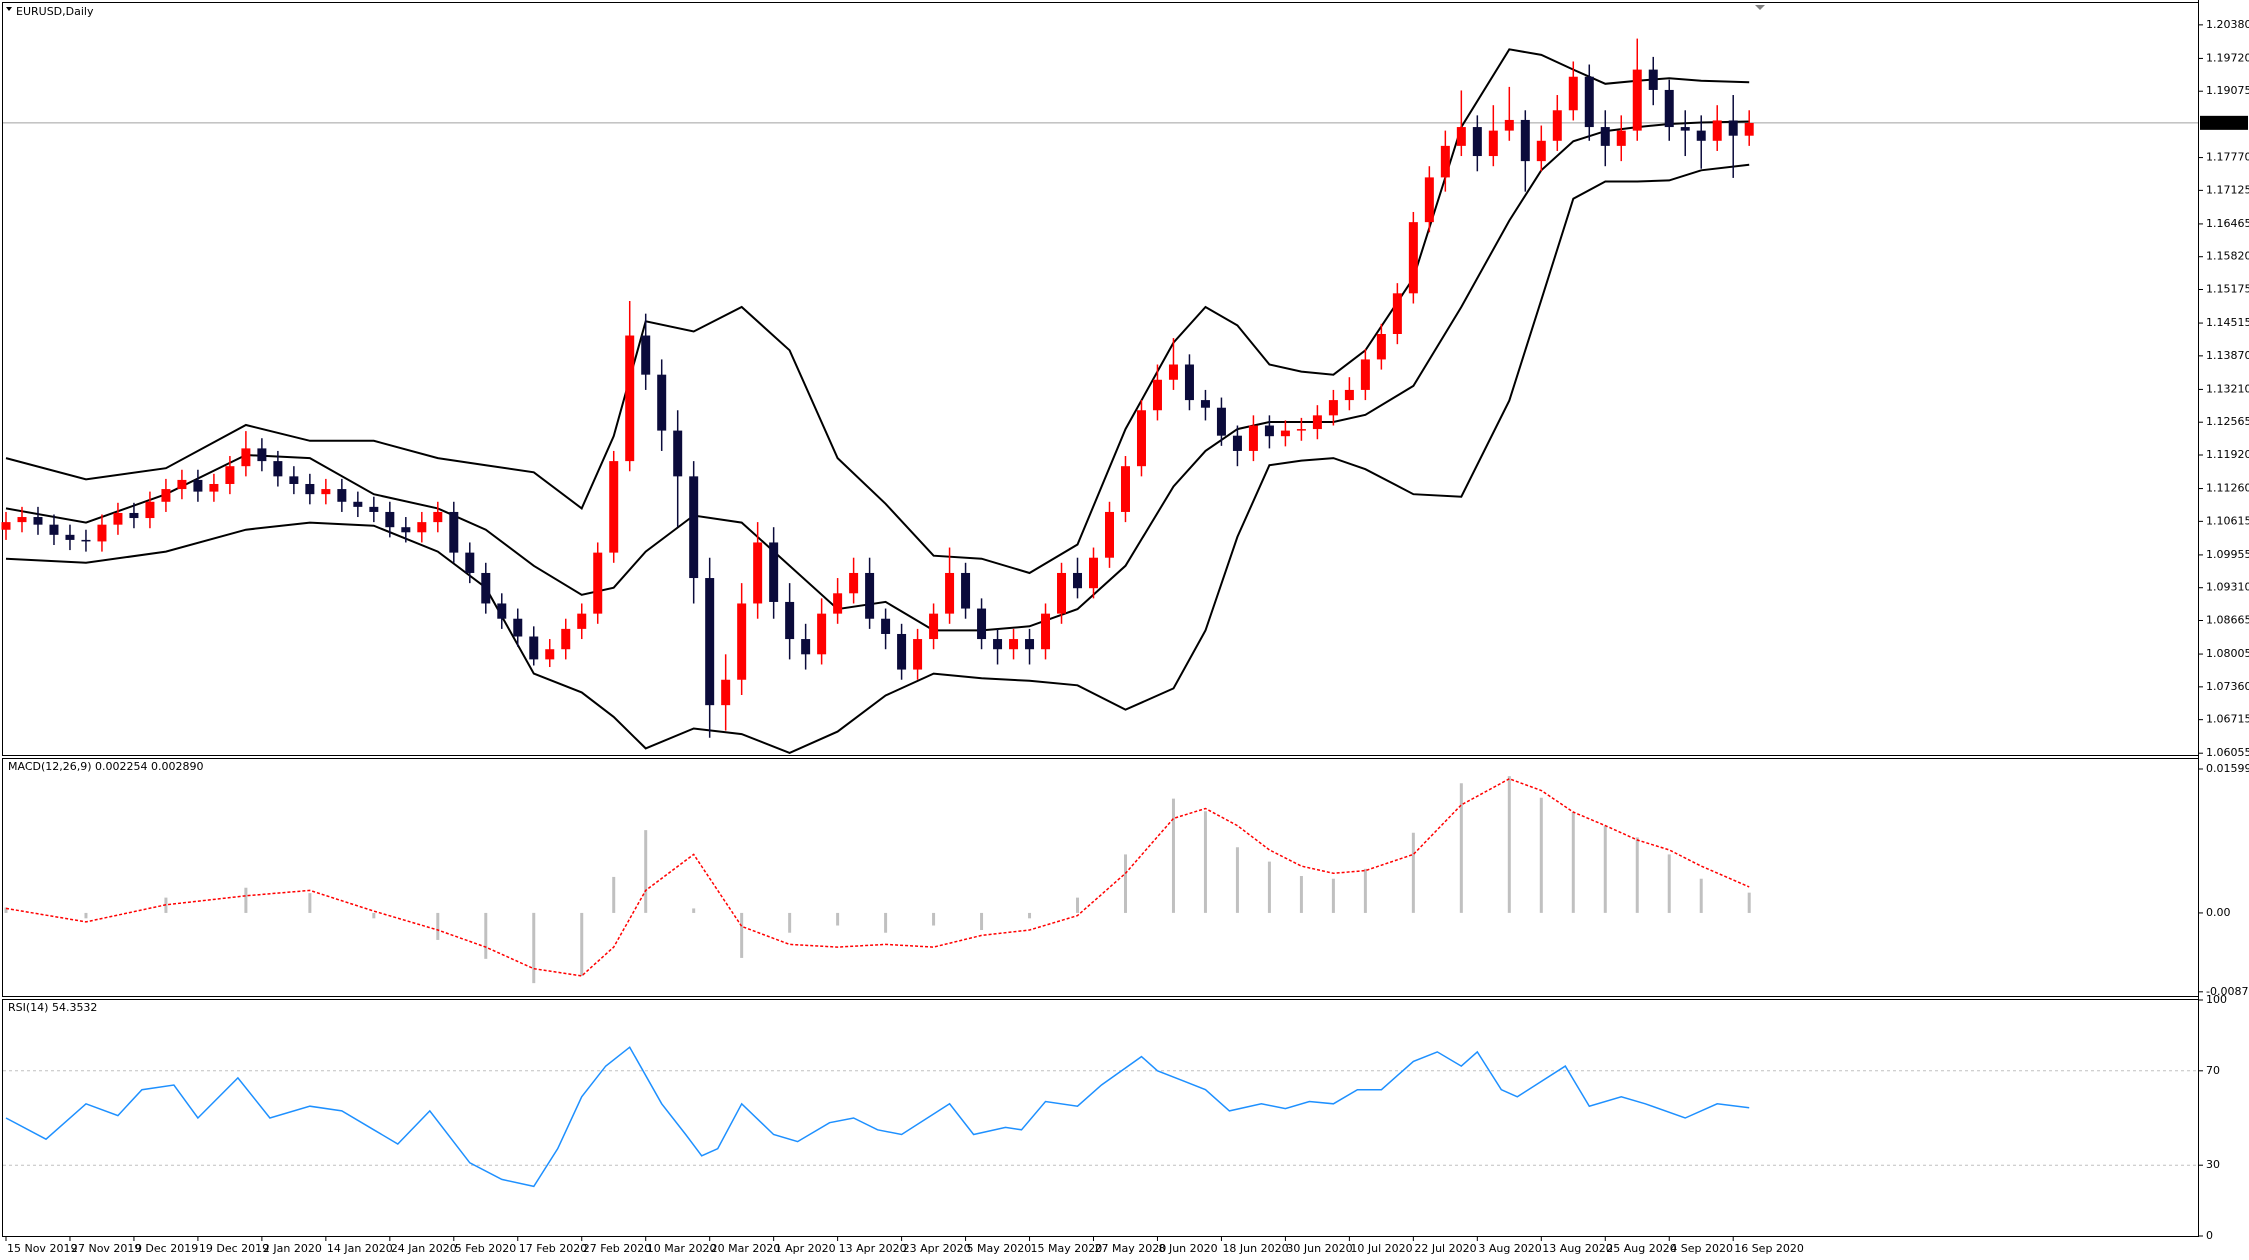 This screenshot has height=1260, width=2249. Describe the element at coordinates (1255, 1248) in the screenshot. I see `x-tick-label: 18 Jun 2020` at that location.